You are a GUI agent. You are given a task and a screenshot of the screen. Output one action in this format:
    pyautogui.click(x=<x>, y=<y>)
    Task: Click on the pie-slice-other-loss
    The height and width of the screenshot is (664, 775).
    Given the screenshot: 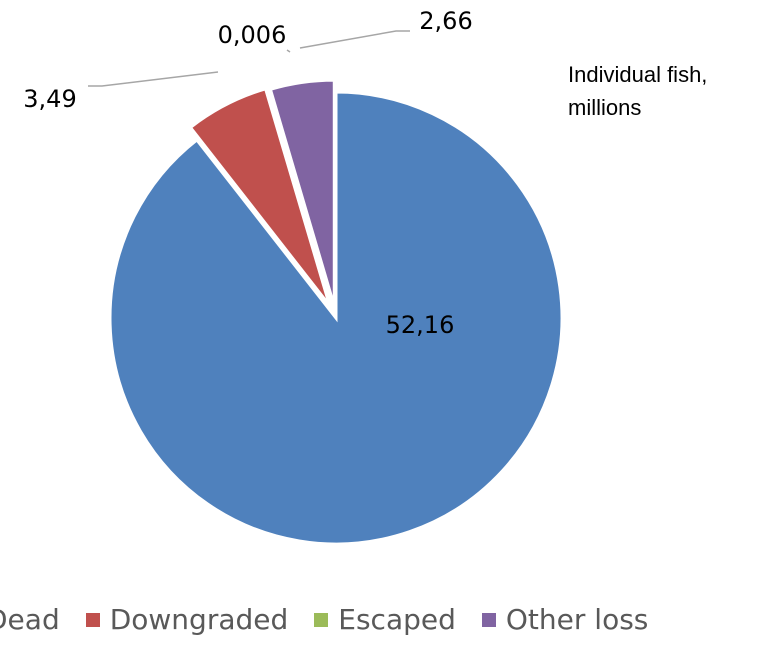 What is the action you would take?
    pyautogui.click(x=302, y=192)
    